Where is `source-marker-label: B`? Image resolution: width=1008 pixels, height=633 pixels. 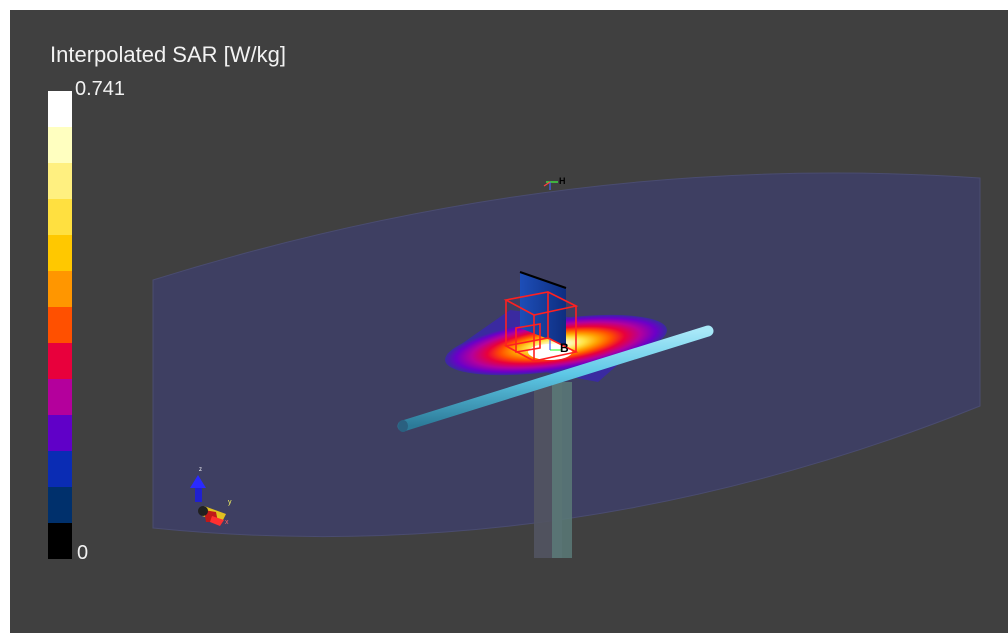
source-marker-label: B is located at coordinates (564, 348).